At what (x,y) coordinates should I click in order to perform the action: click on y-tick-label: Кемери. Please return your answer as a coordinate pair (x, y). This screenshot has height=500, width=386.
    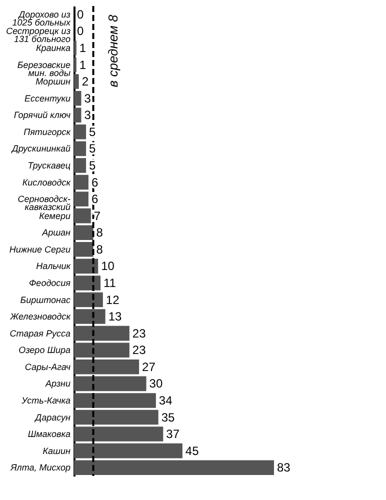
    Looking at the image, I should click on (54, 215).